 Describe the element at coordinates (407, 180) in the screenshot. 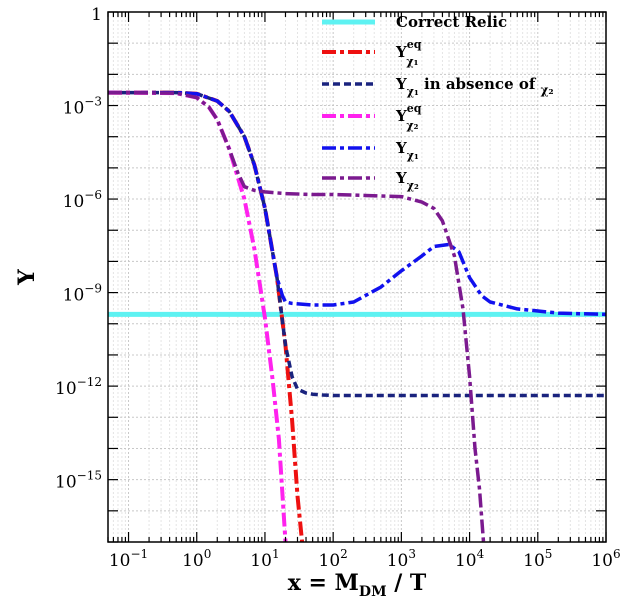

I see `legend-label-6: Yχ₂` at that location.